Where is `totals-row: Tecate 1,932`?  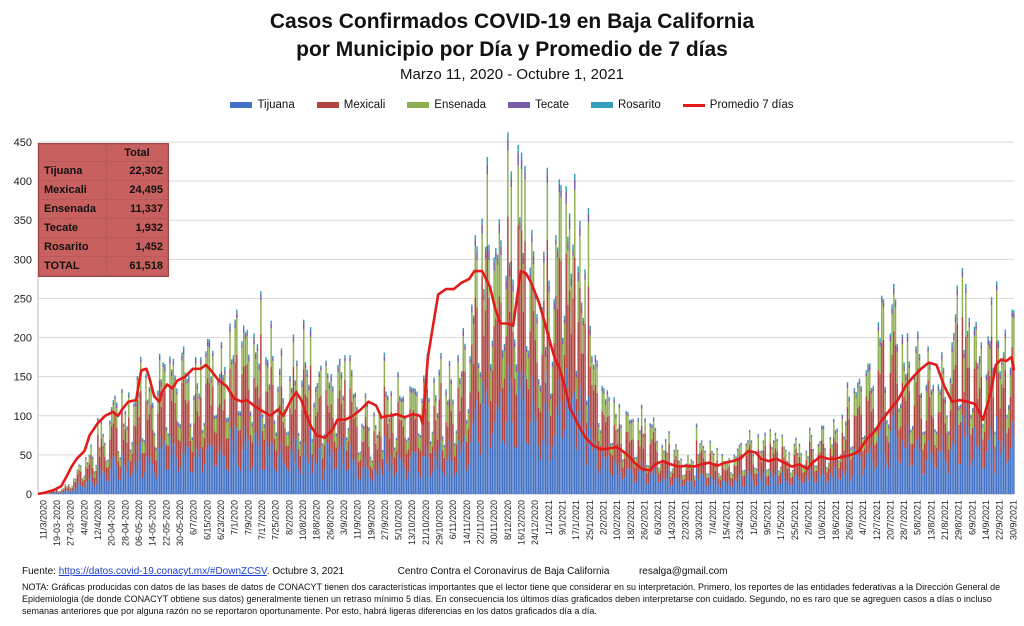 totals-row: Tecate 1,932 is located at coordinates (103, 228).